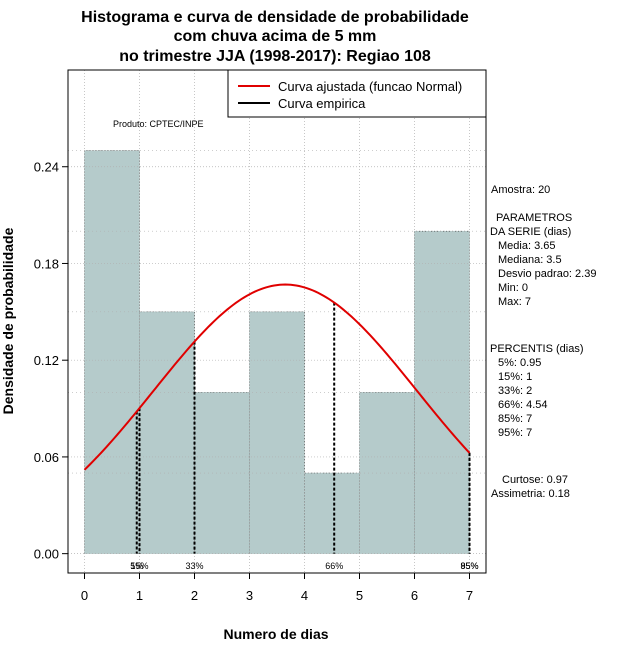  What do you see at coordinates (334, 566) in the screenshot?
I see `percentile-label-3: 66%` at bounding box center [334, 566].